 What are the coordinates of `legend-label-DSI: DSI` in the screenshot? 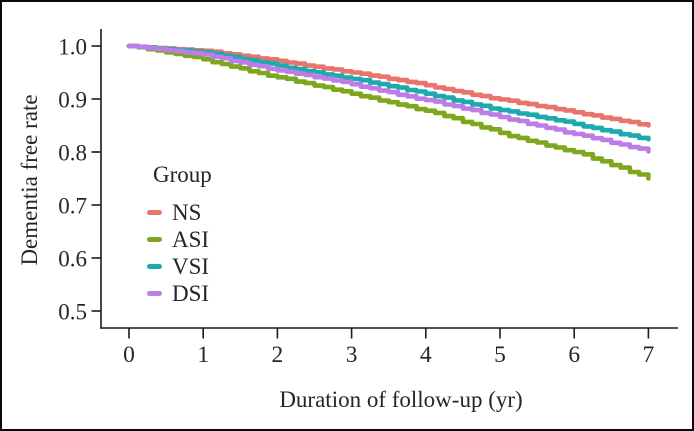 It's located at (191, 293).